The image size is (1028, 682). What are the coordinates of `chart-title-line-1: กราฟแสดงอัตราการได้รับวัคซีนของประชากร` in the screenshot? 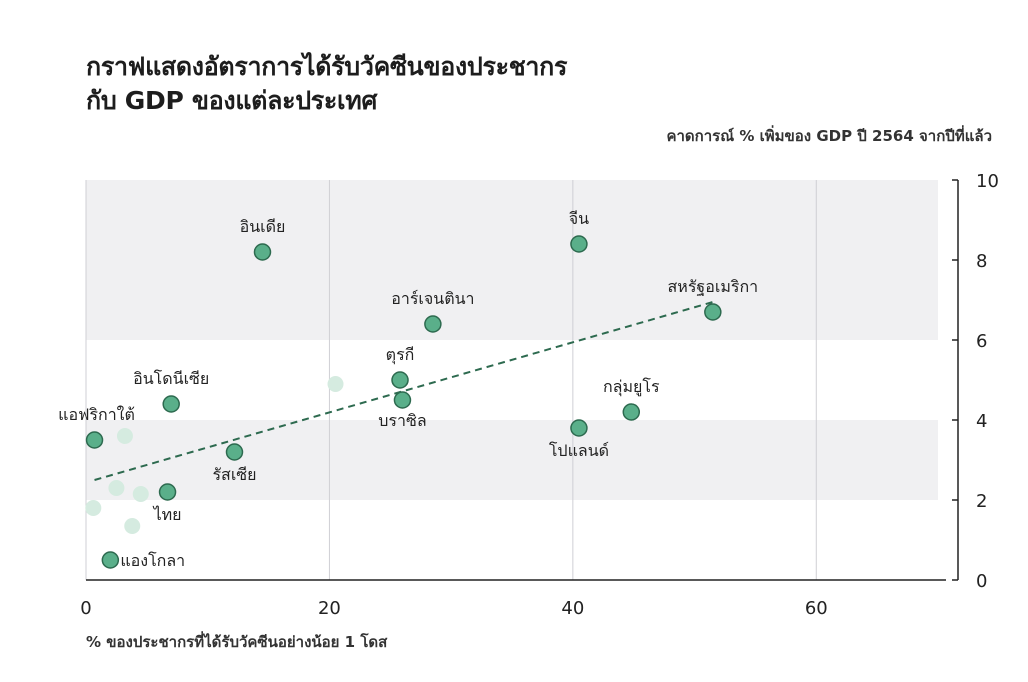 It's located at (327, 66).